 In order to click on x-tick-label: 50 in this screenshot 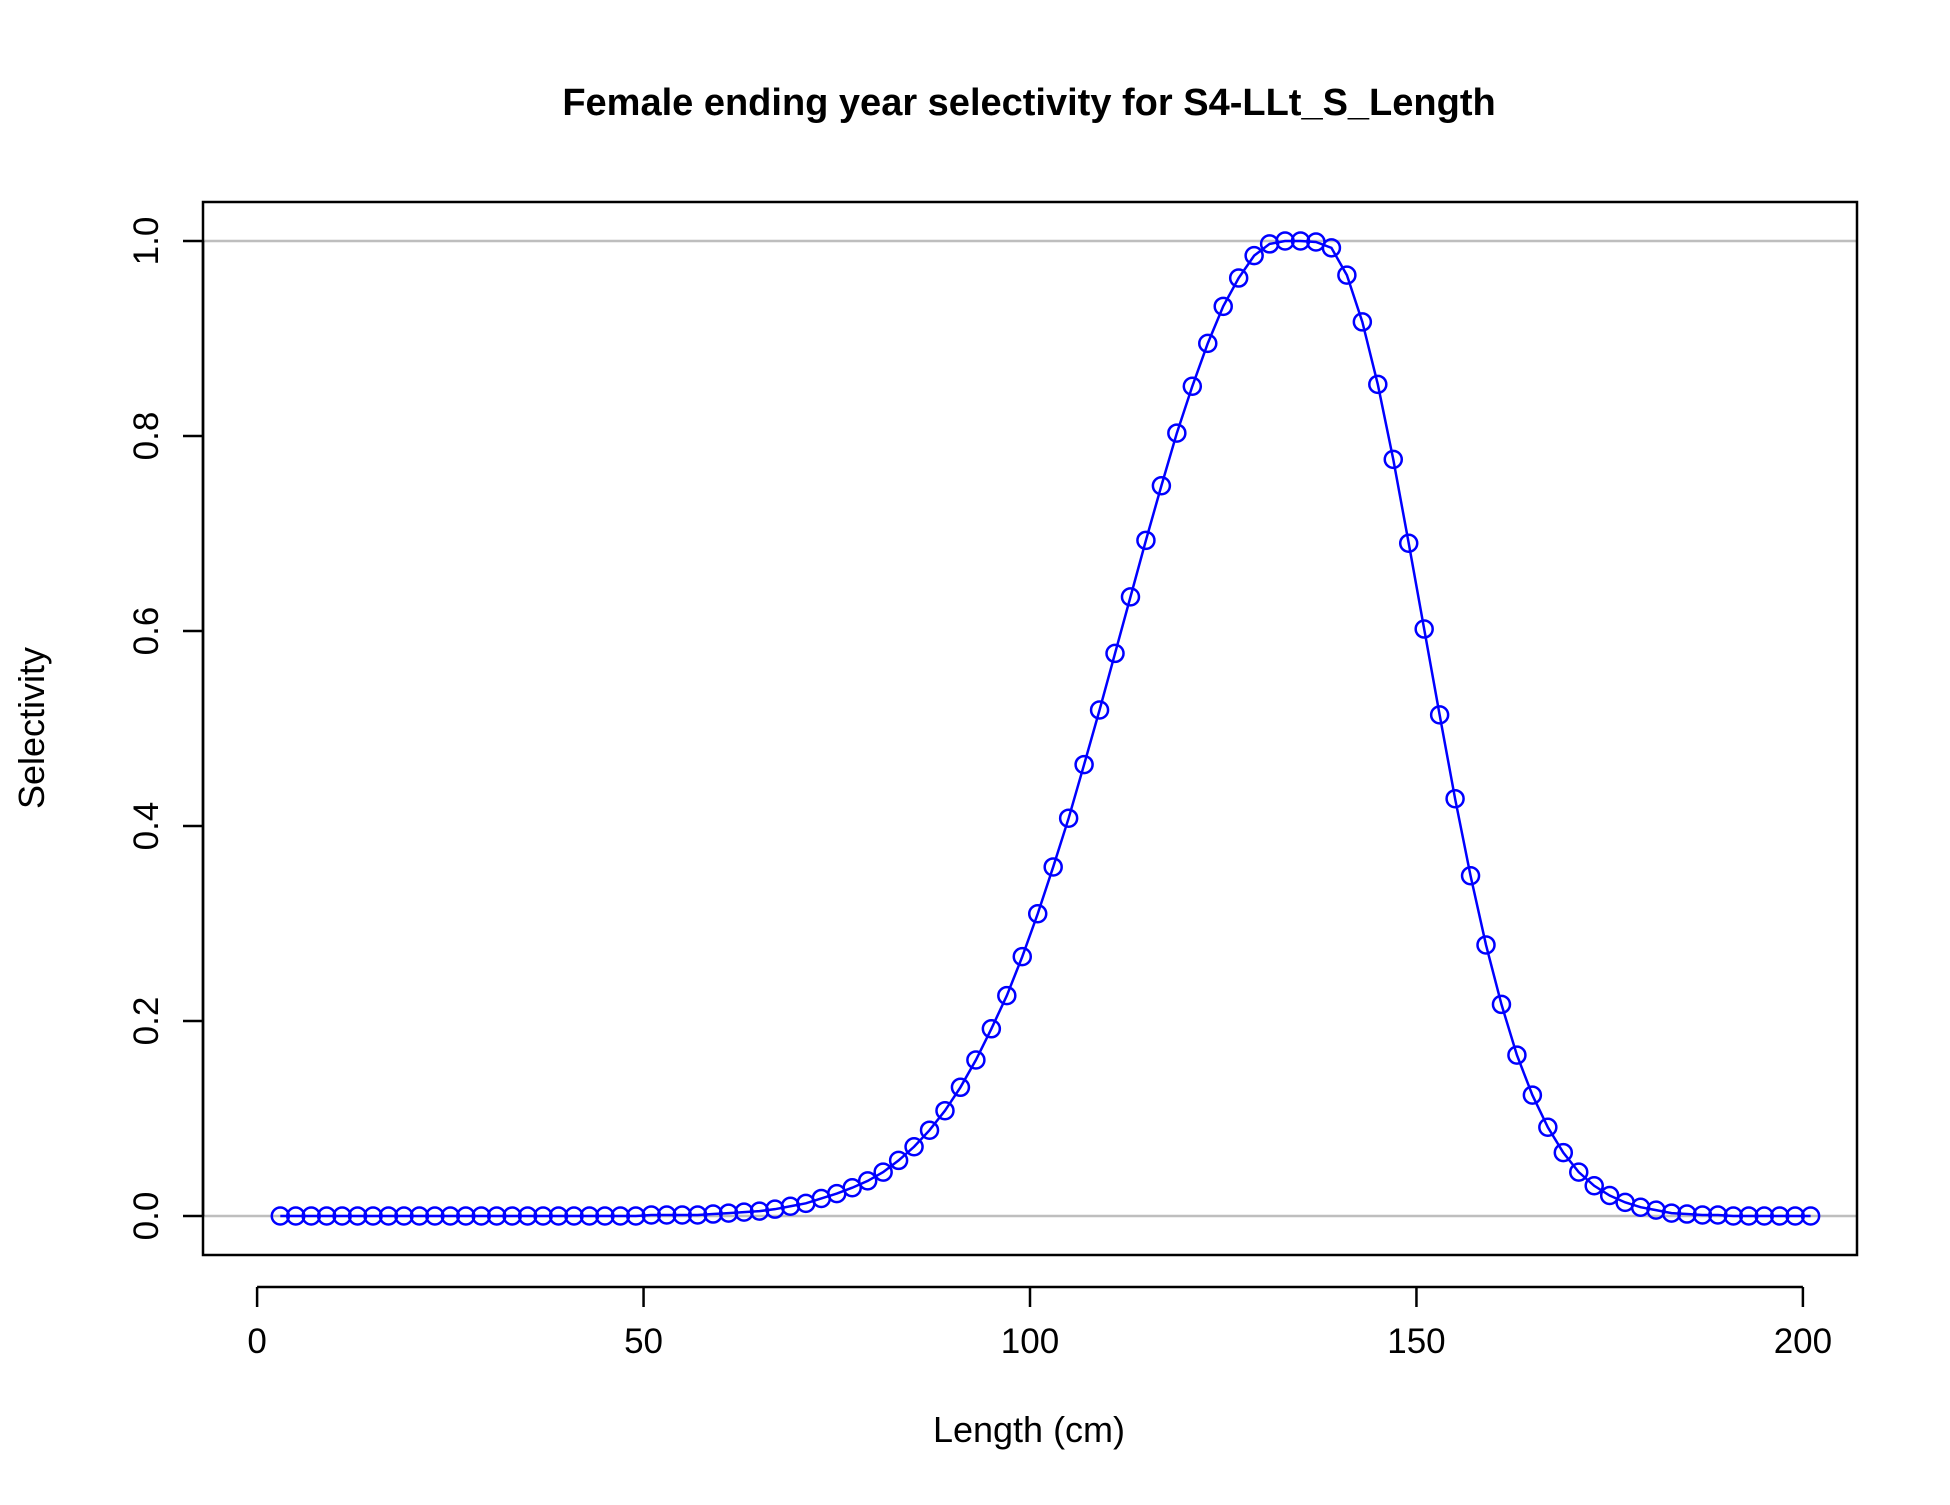, I will do `click(643, 1341)`.